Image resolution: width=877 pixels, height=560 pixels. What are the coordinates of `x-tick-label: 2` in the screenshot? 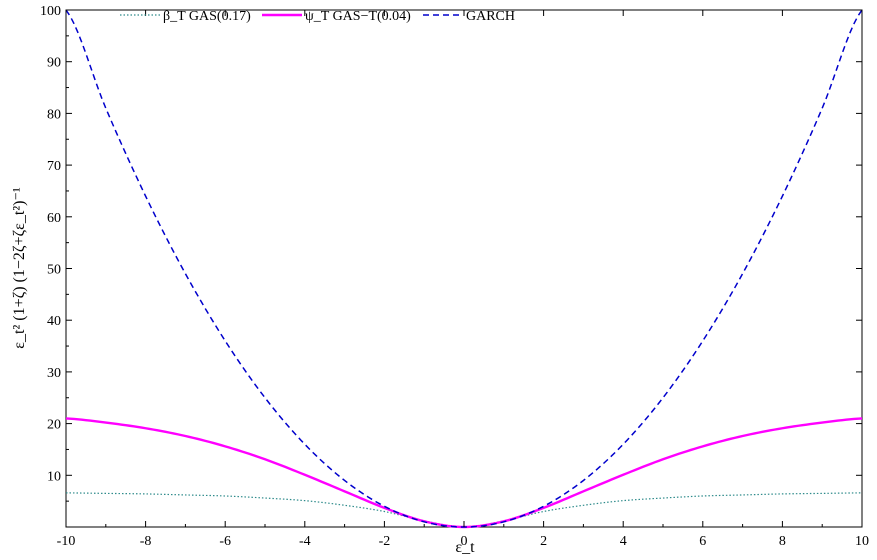 It's located at (543, 541).